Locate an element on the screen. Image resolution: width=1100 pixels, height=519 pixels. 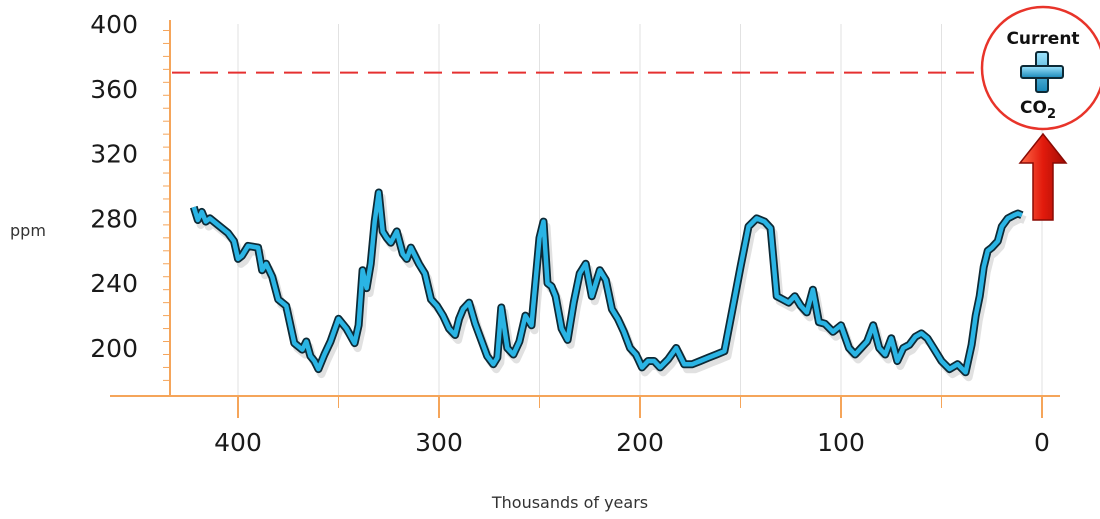
callout-co2-label: CO2 is located at coordinates (1038, 110).